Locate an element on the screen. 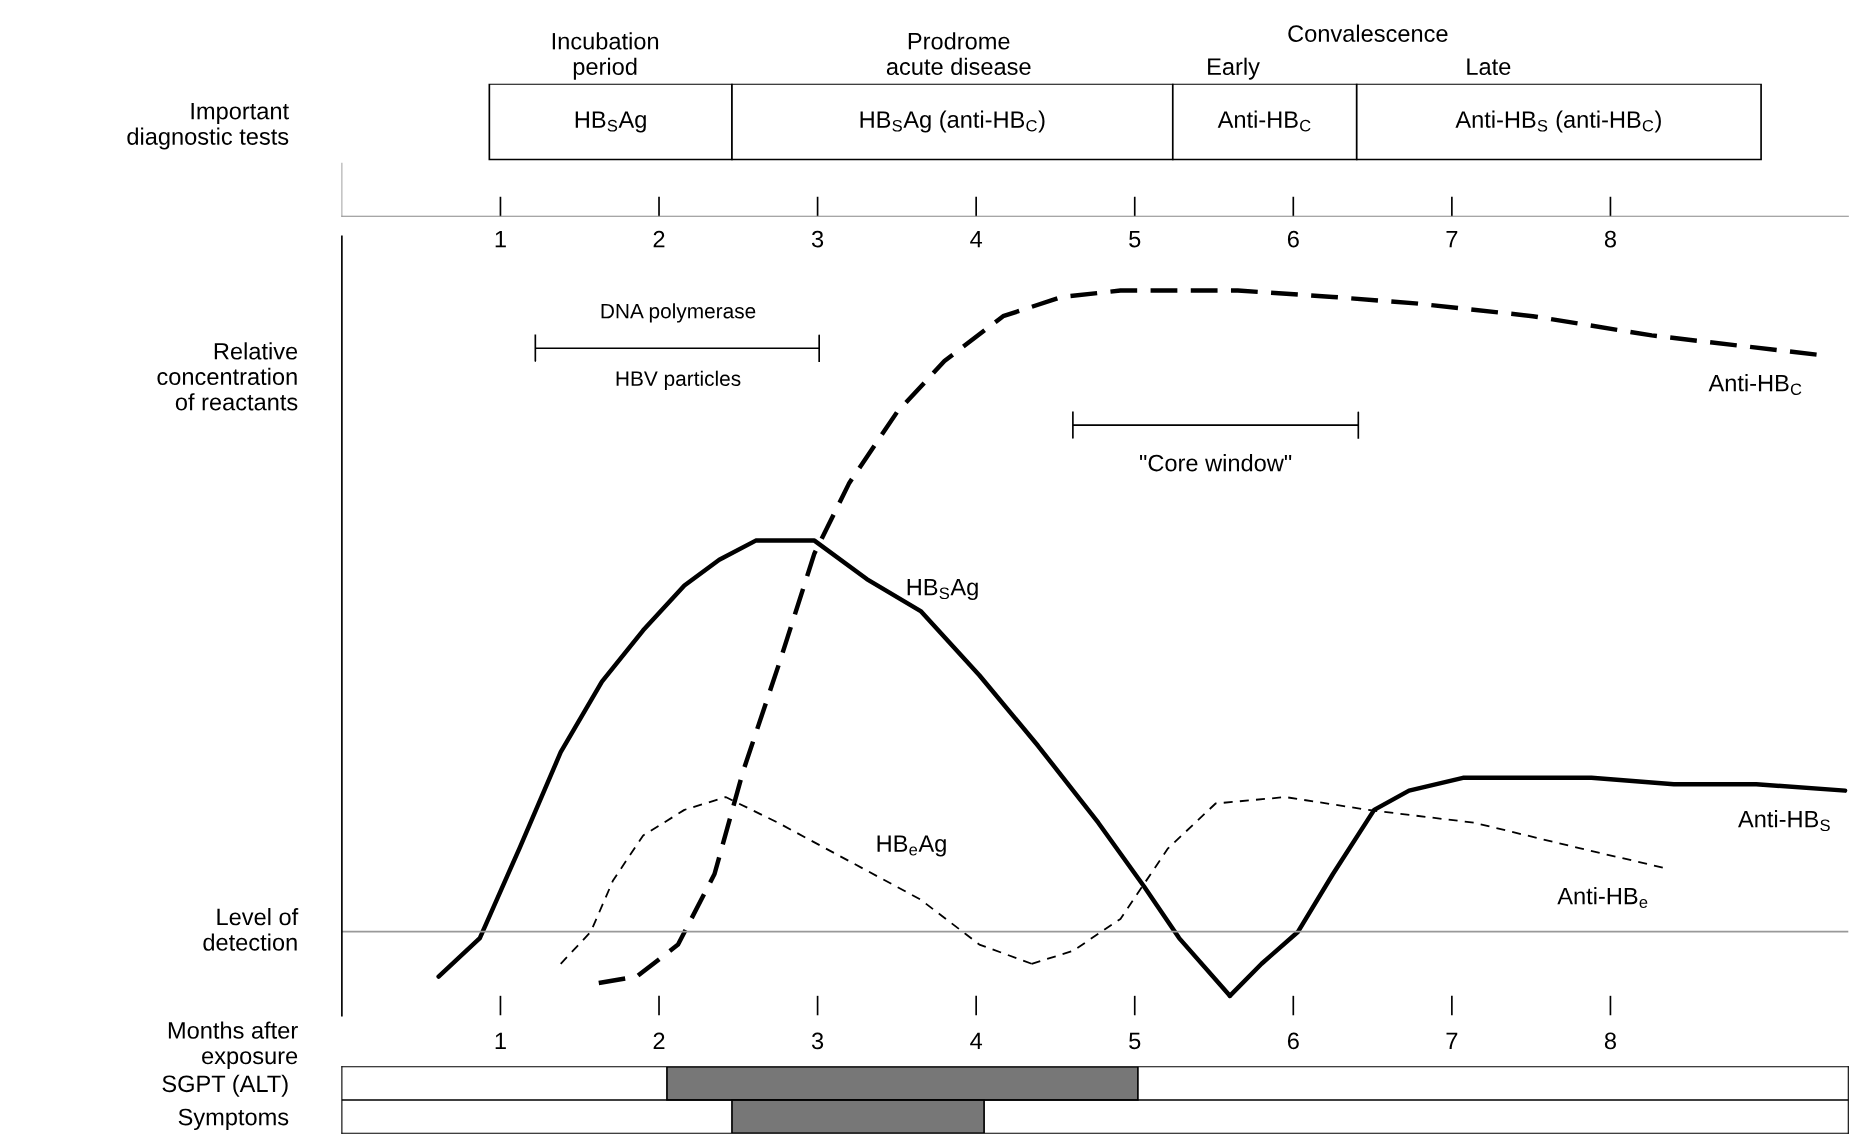 The image size is (1852, 1147). annotation: Incubation period is located at coordinates (605, 56).